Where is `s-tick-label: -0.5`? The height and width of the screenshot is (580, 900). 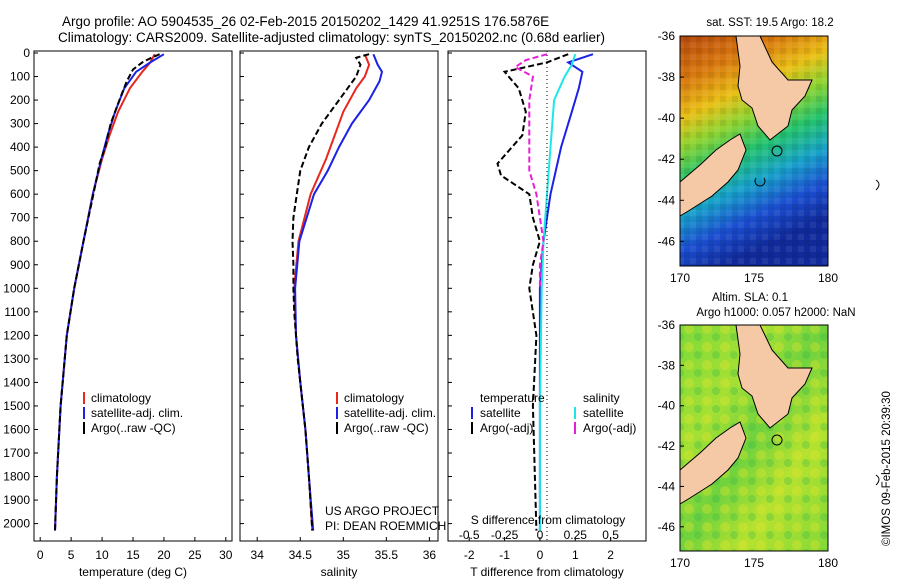
s-tick-label: -0.5 is located at coordinates (469, 535).